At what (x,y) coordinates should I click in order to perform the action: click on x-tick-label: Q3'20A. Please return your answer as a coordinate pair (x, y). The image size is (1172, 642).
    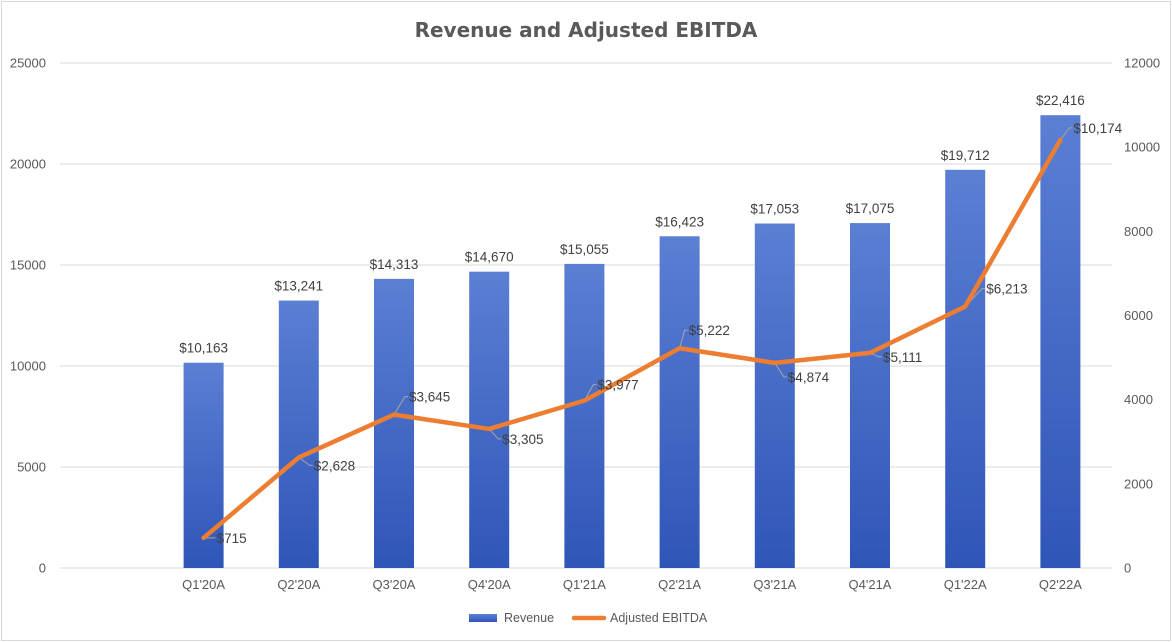
    Looking at the image, I should click on (394, 584).